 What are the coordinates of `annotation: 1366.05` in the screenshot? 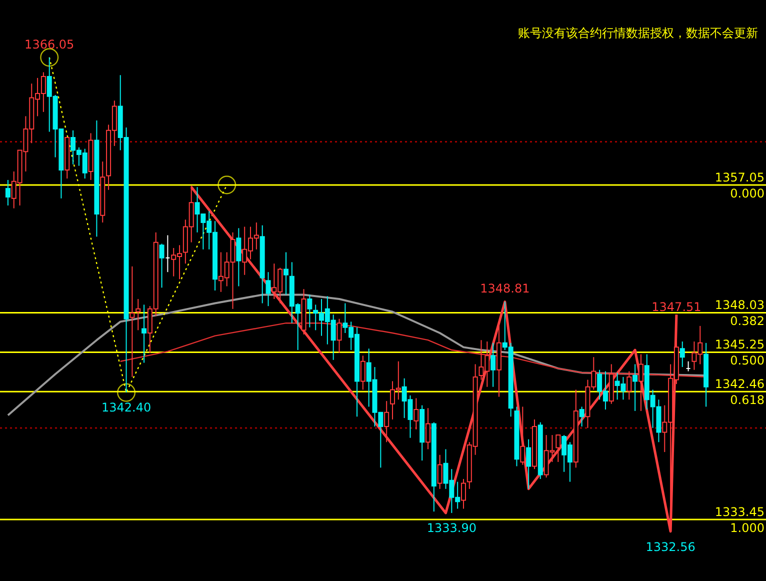 It's located at (49, 44).